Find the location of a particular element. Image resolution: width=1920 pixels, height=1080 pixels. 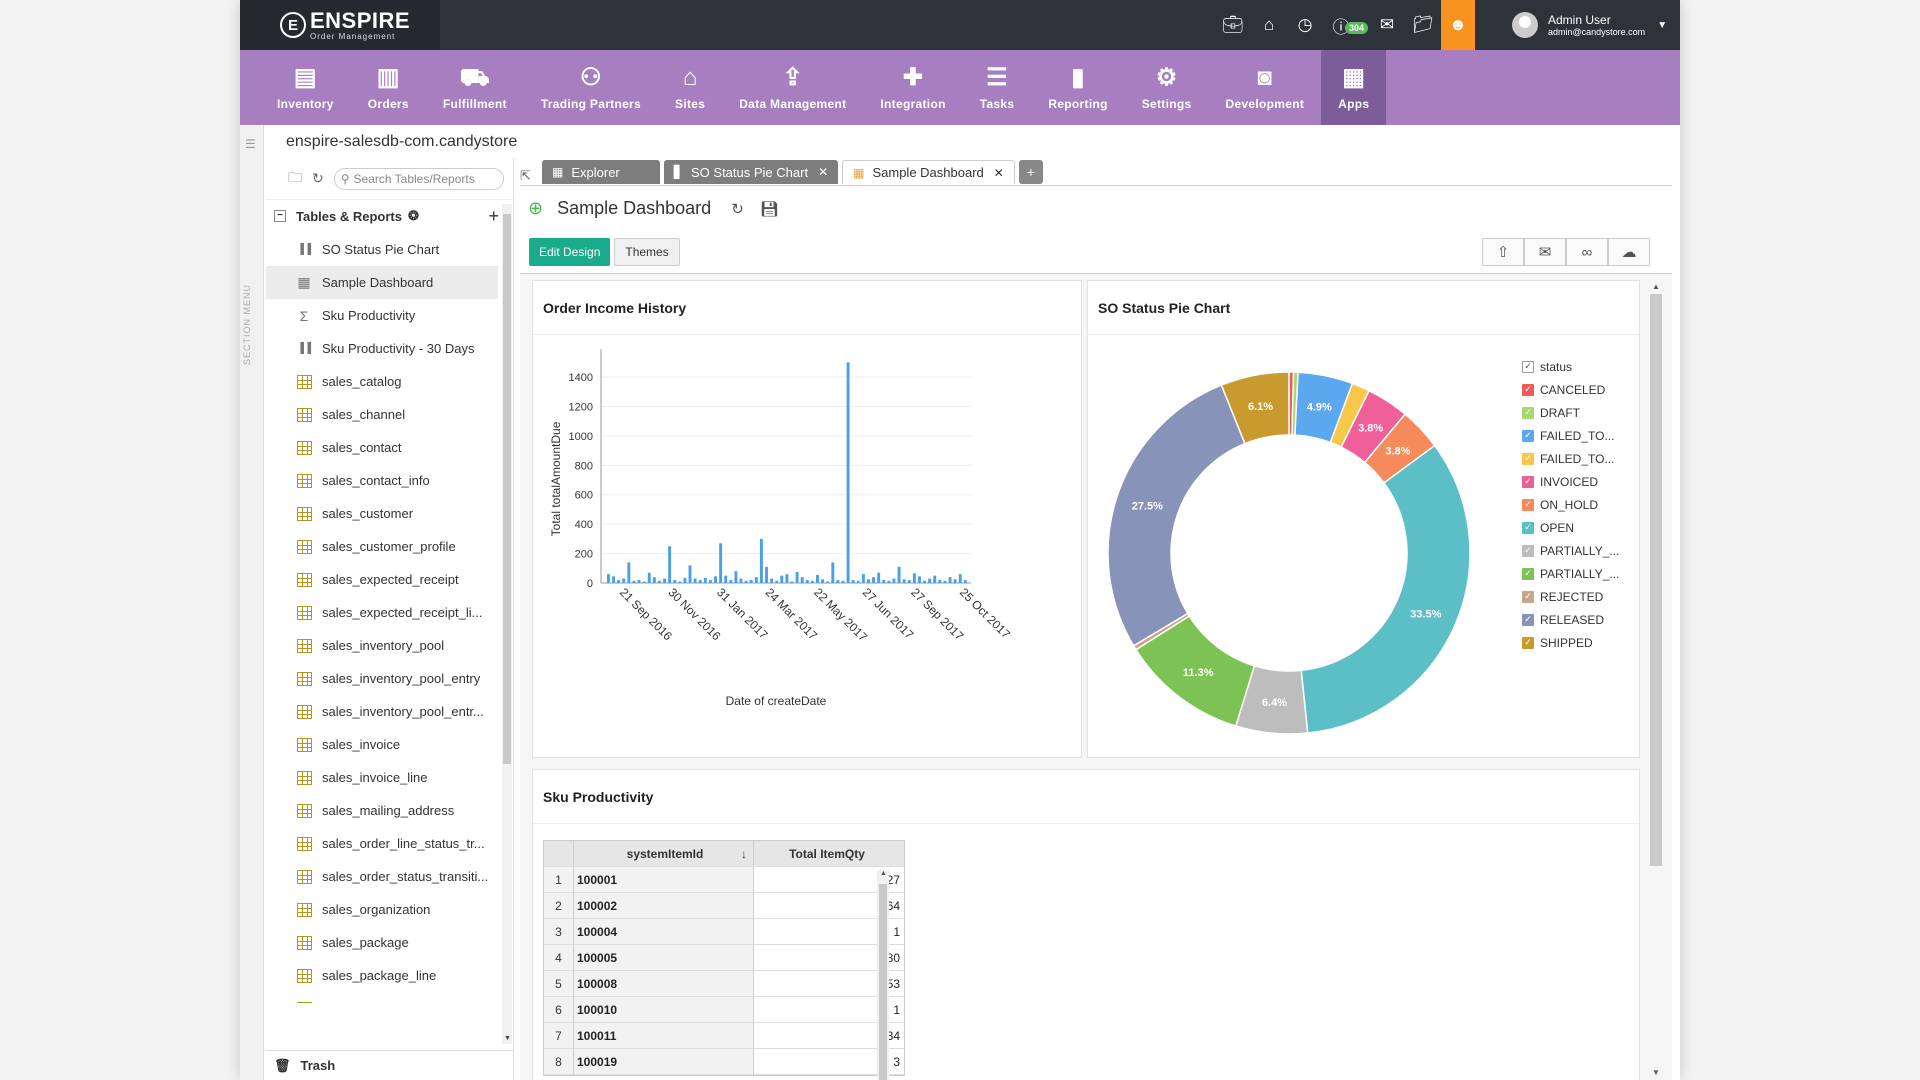

nav-item-data-management: ⇪ Data Management is located at coordinates (792, 87).